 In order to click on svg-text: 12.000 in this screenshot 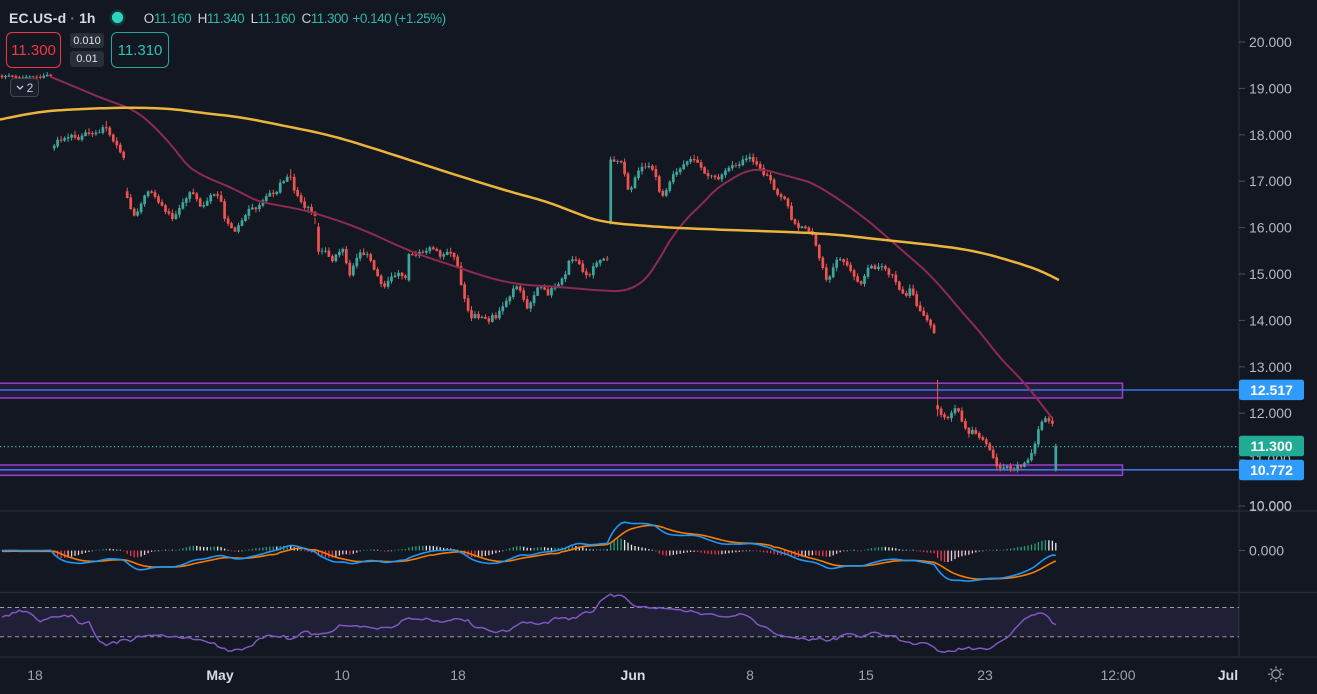, I will do `click(1270, 413)`.